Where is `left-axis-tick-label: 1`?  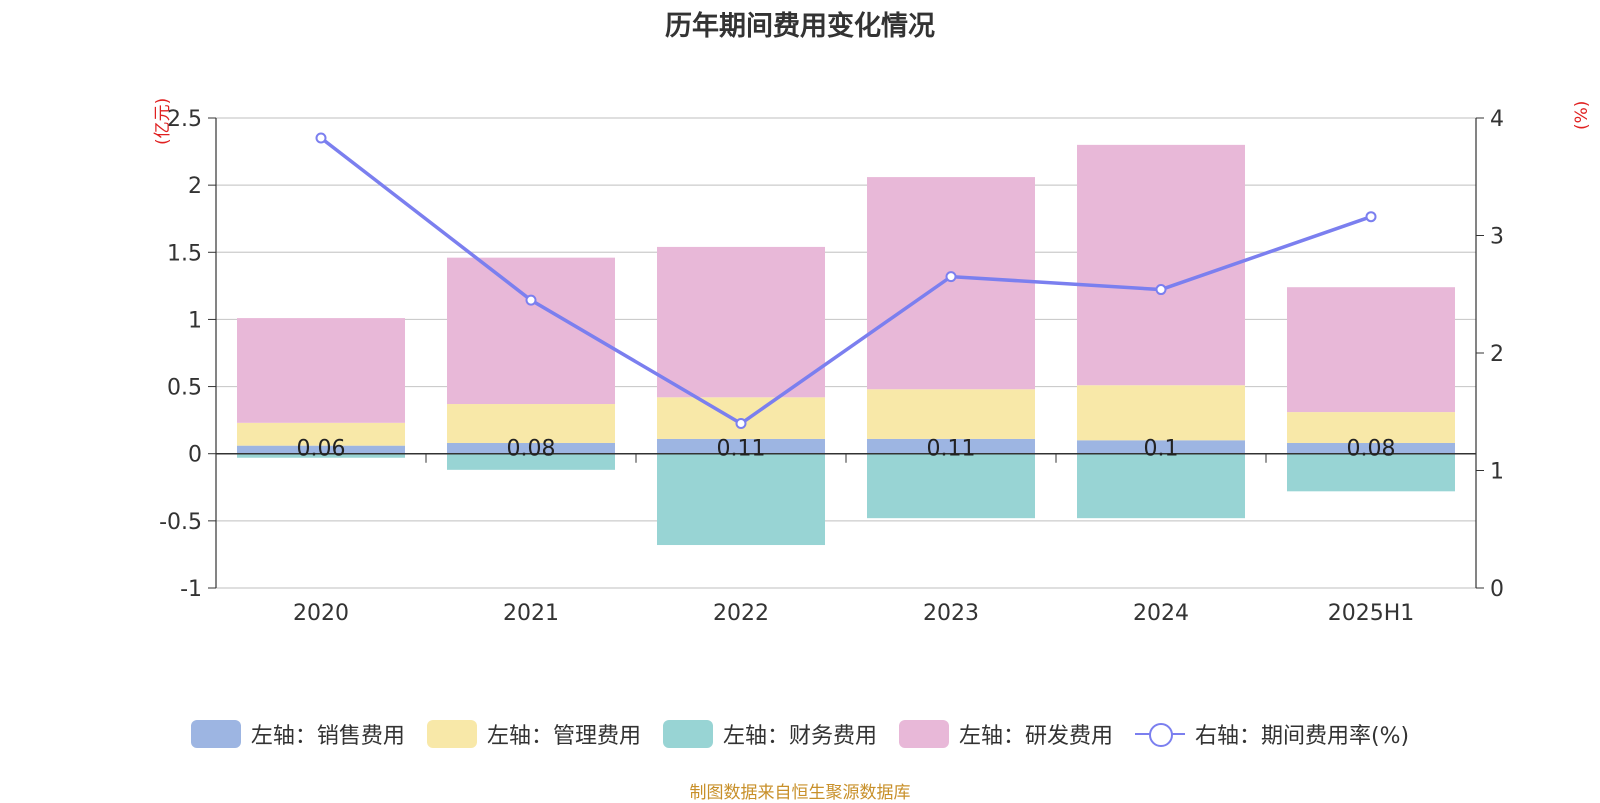
left-axis-tick-label: 1 is located at coordinates (195, 320).